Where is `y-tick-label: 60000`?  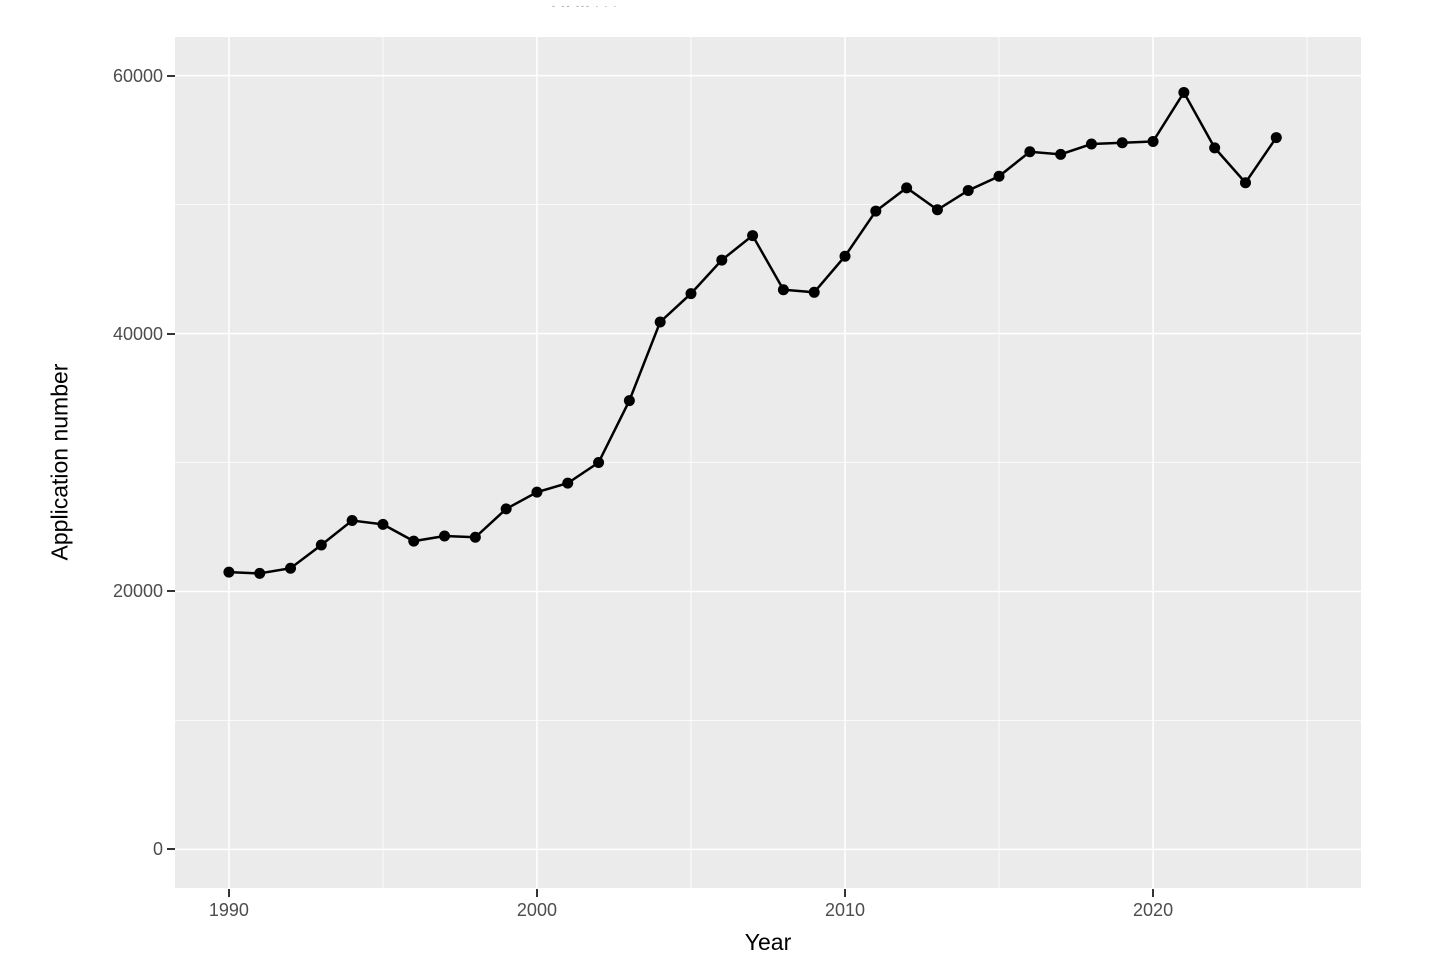
y-tick-label: 60000 is located at coordinates (137, 75).